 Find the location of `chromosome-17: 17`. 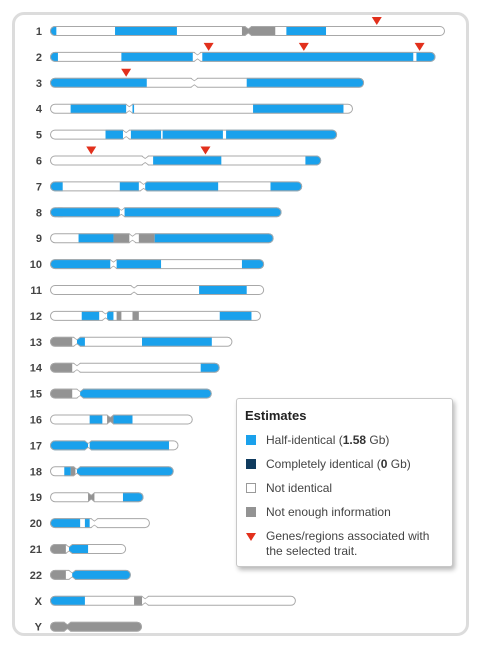

chromosome-17: 17 is located at coordinates (104, 445).